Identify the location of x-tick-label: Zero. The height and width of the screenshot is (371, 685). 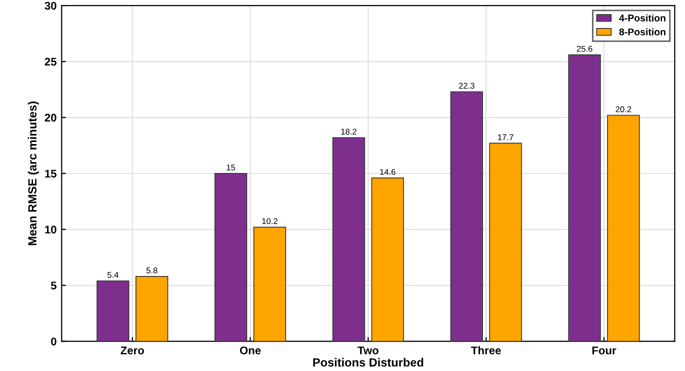
(132, 350).